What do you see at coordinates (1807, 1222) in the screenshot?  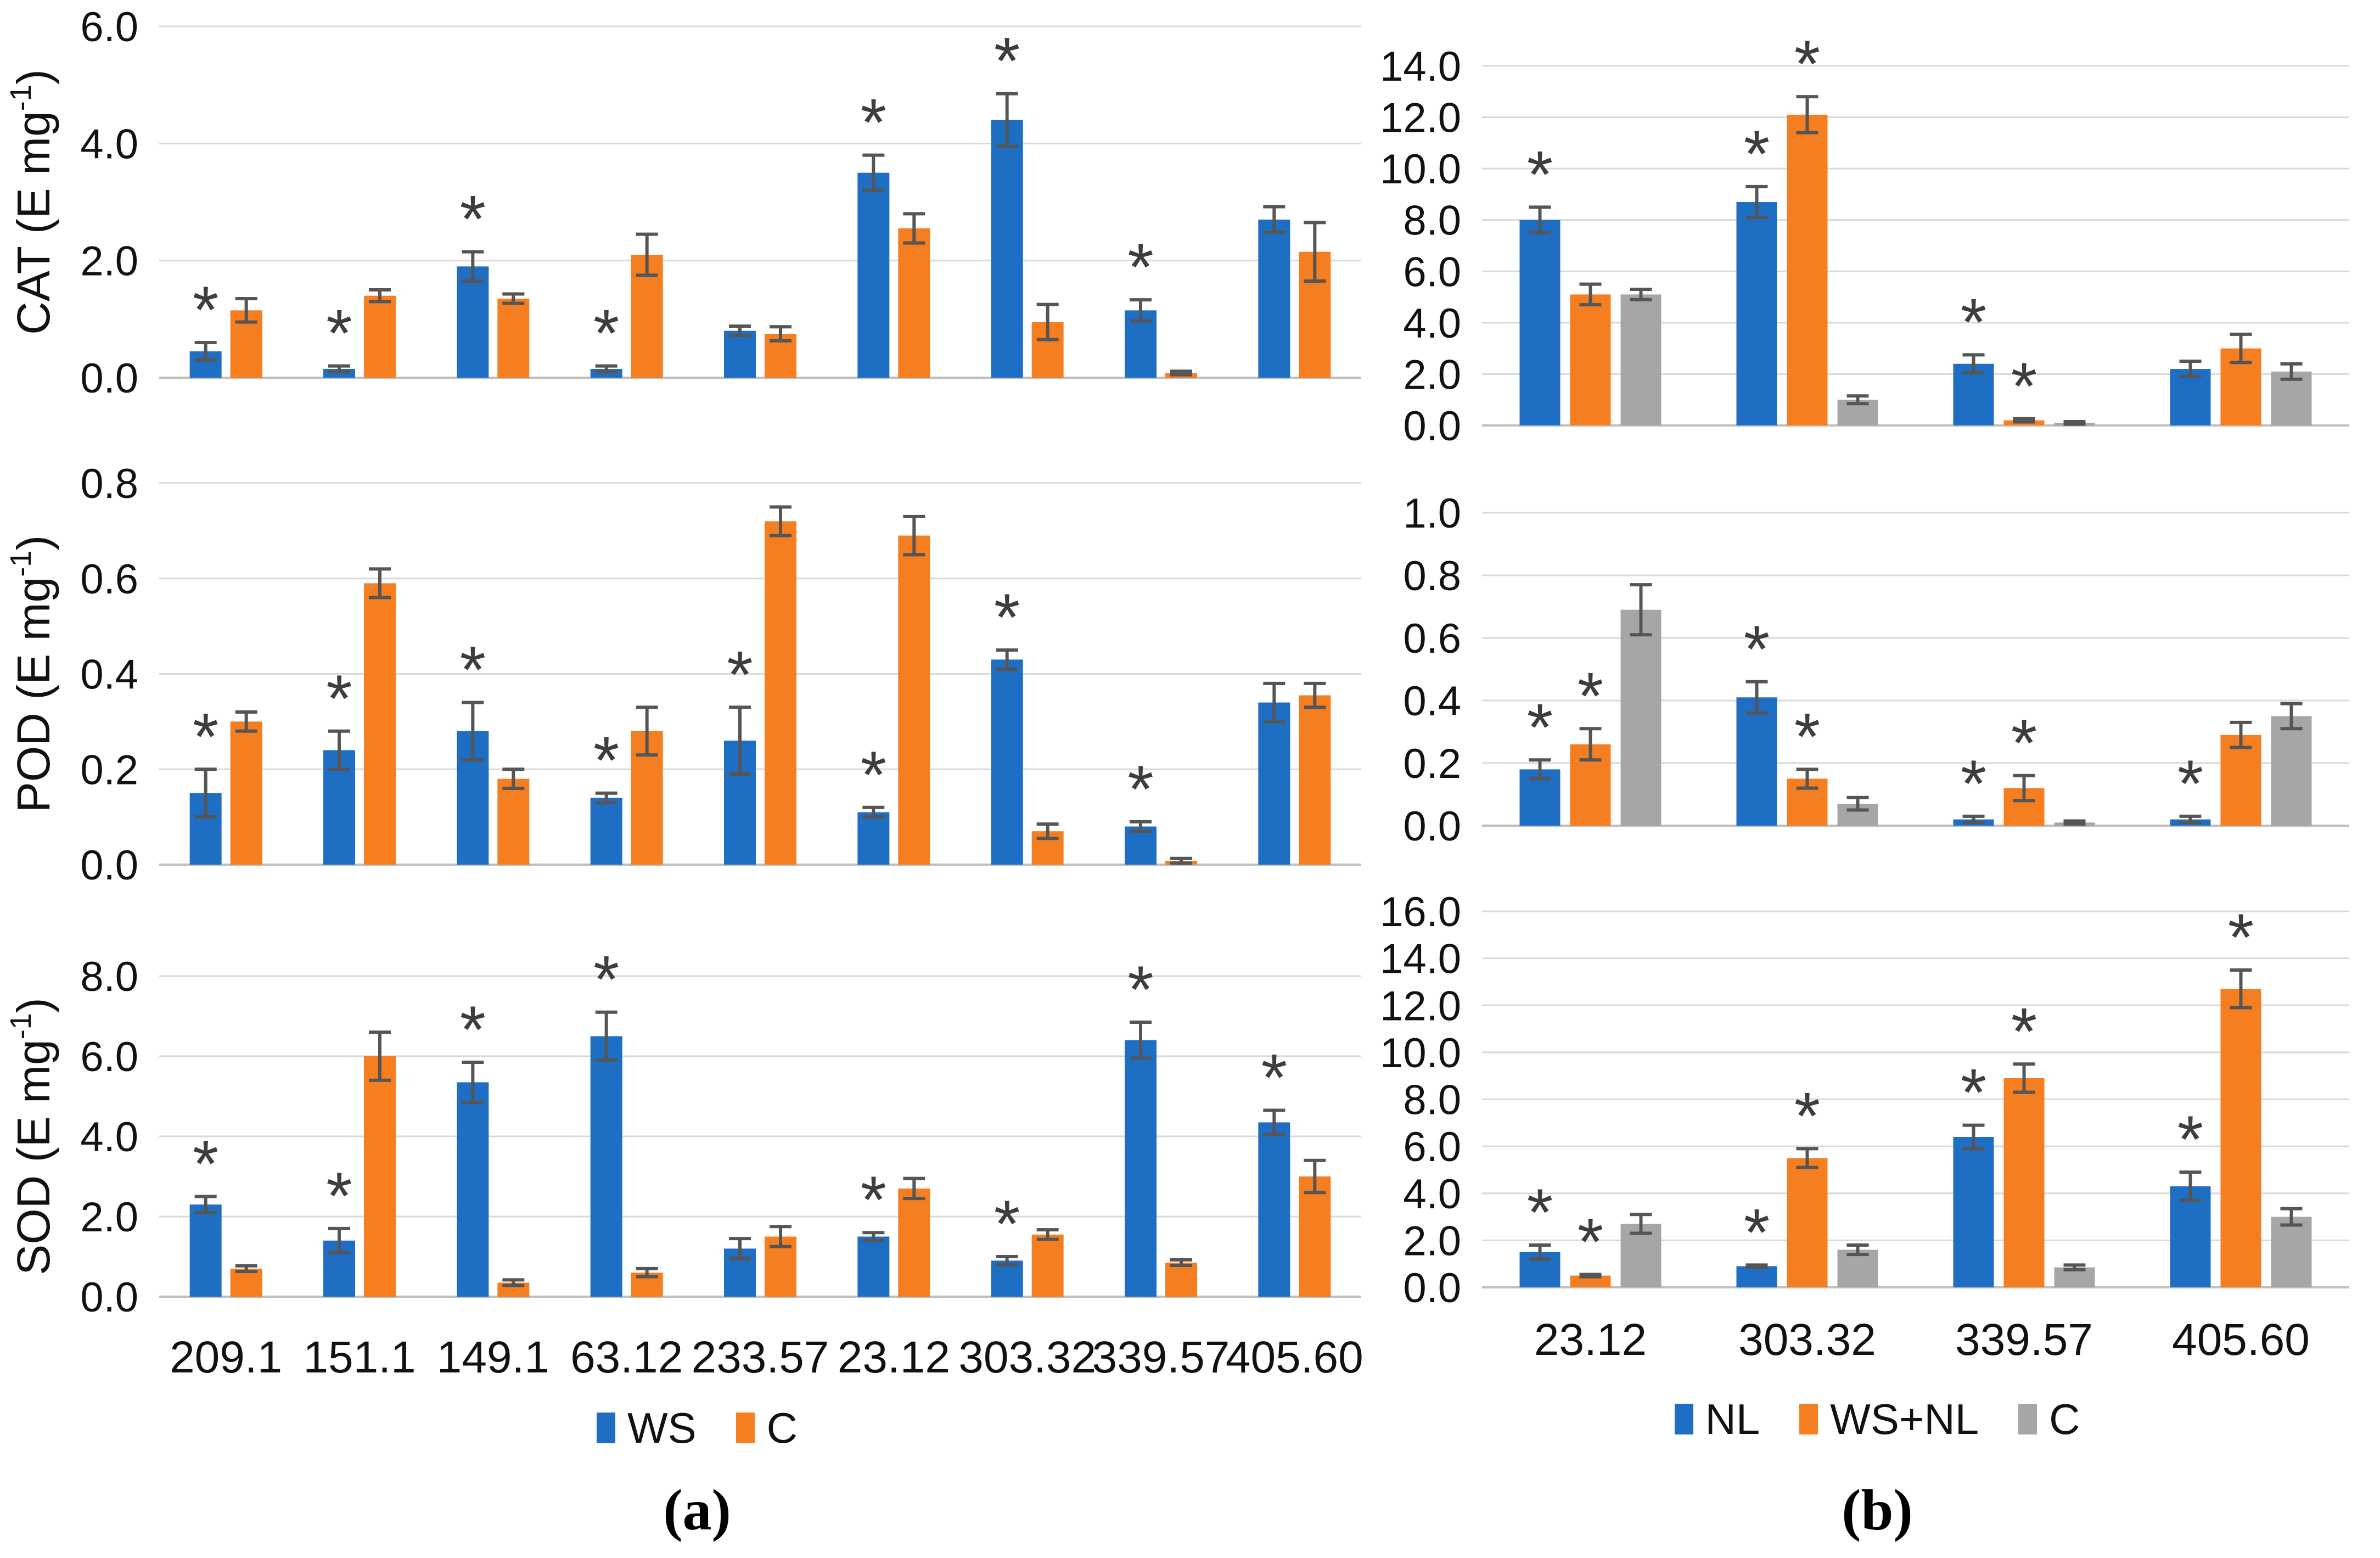 I see `bar-ws-nl-303.32` at bounding box center [1807, 1222].